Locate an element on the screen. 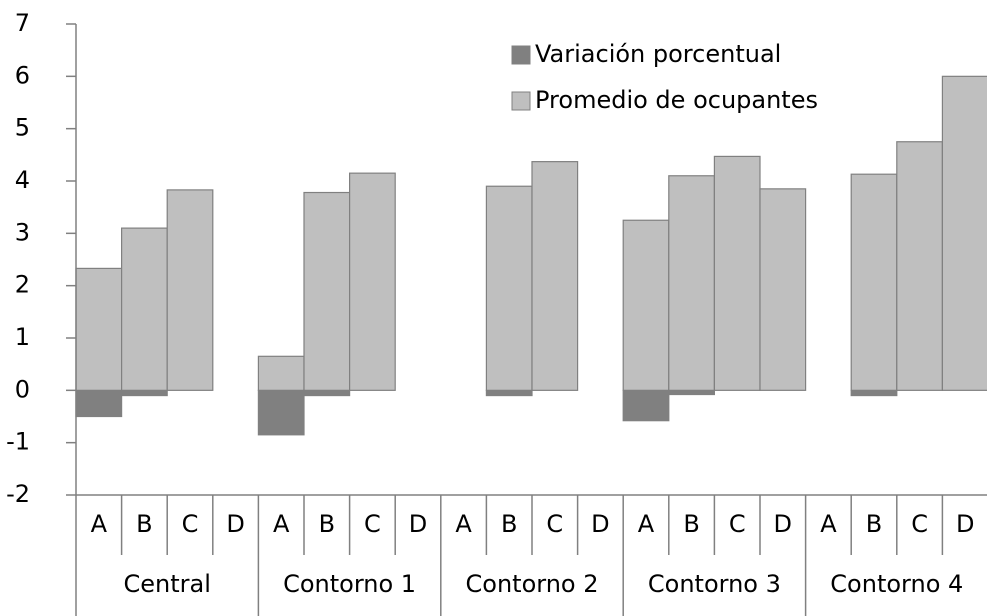 The width and height of the screenshot is (987, 616). legend-label: Variación porcentual is located at coordinates (658, 54).